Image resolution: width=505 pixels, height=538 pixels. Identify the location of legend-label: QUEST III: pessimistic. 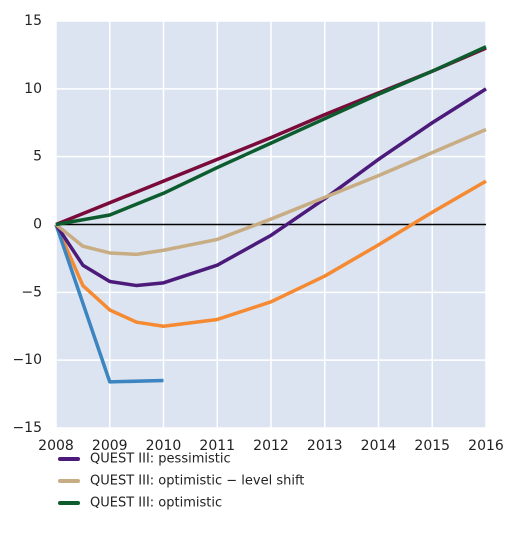
(160, 459).